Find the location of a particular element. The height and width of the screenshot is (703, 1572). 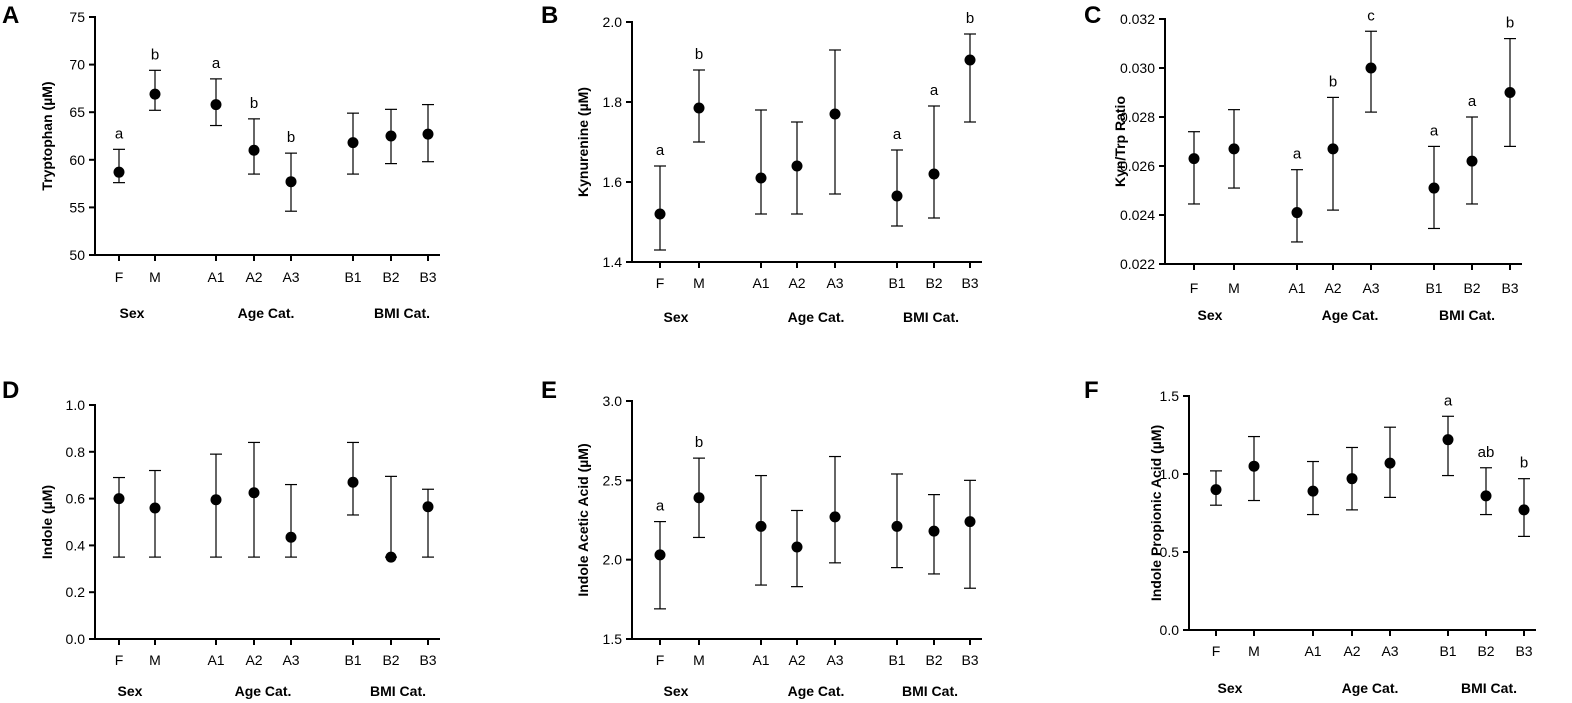

y-axis-title: Tryptophan (µM) is located at coordinates (47, 135).